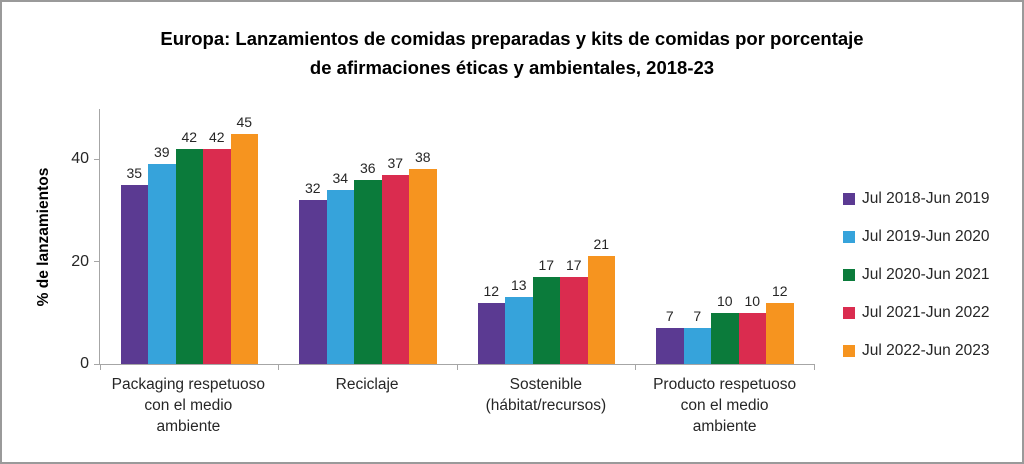 The height and width of the screenshot is (464, 1024). I want to click on bar-with-label: 21, so click(601, 300).